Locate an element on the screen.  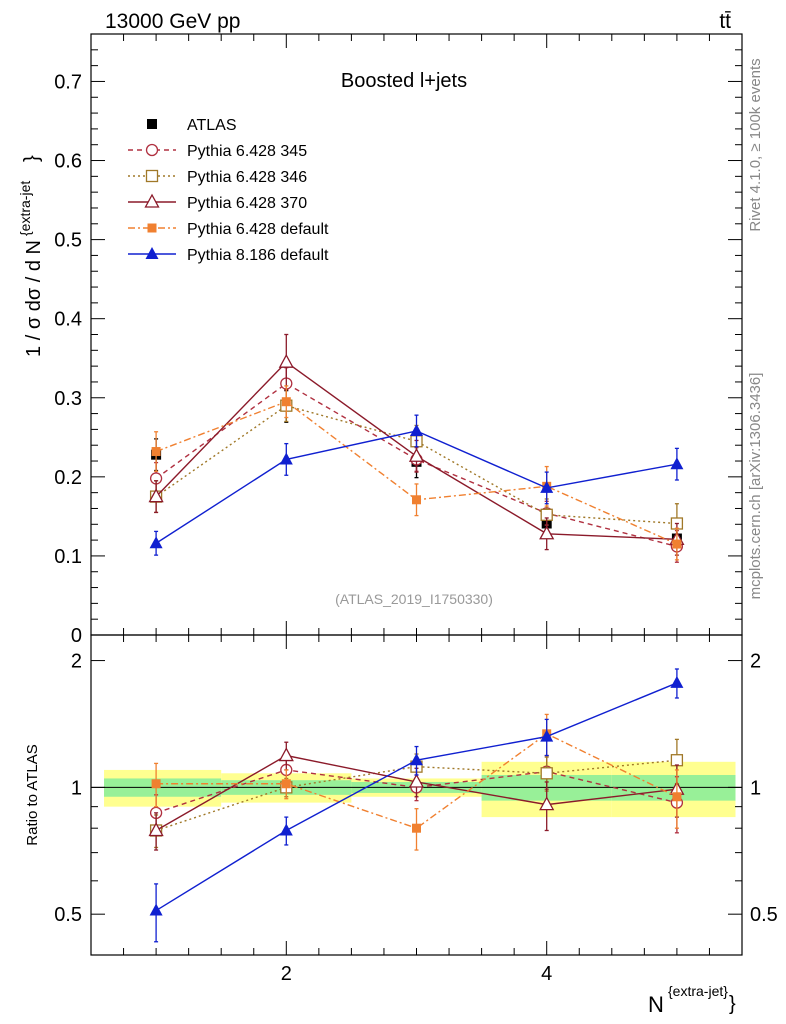
x-tick-label: 2 is located at coordinates (286, 974).